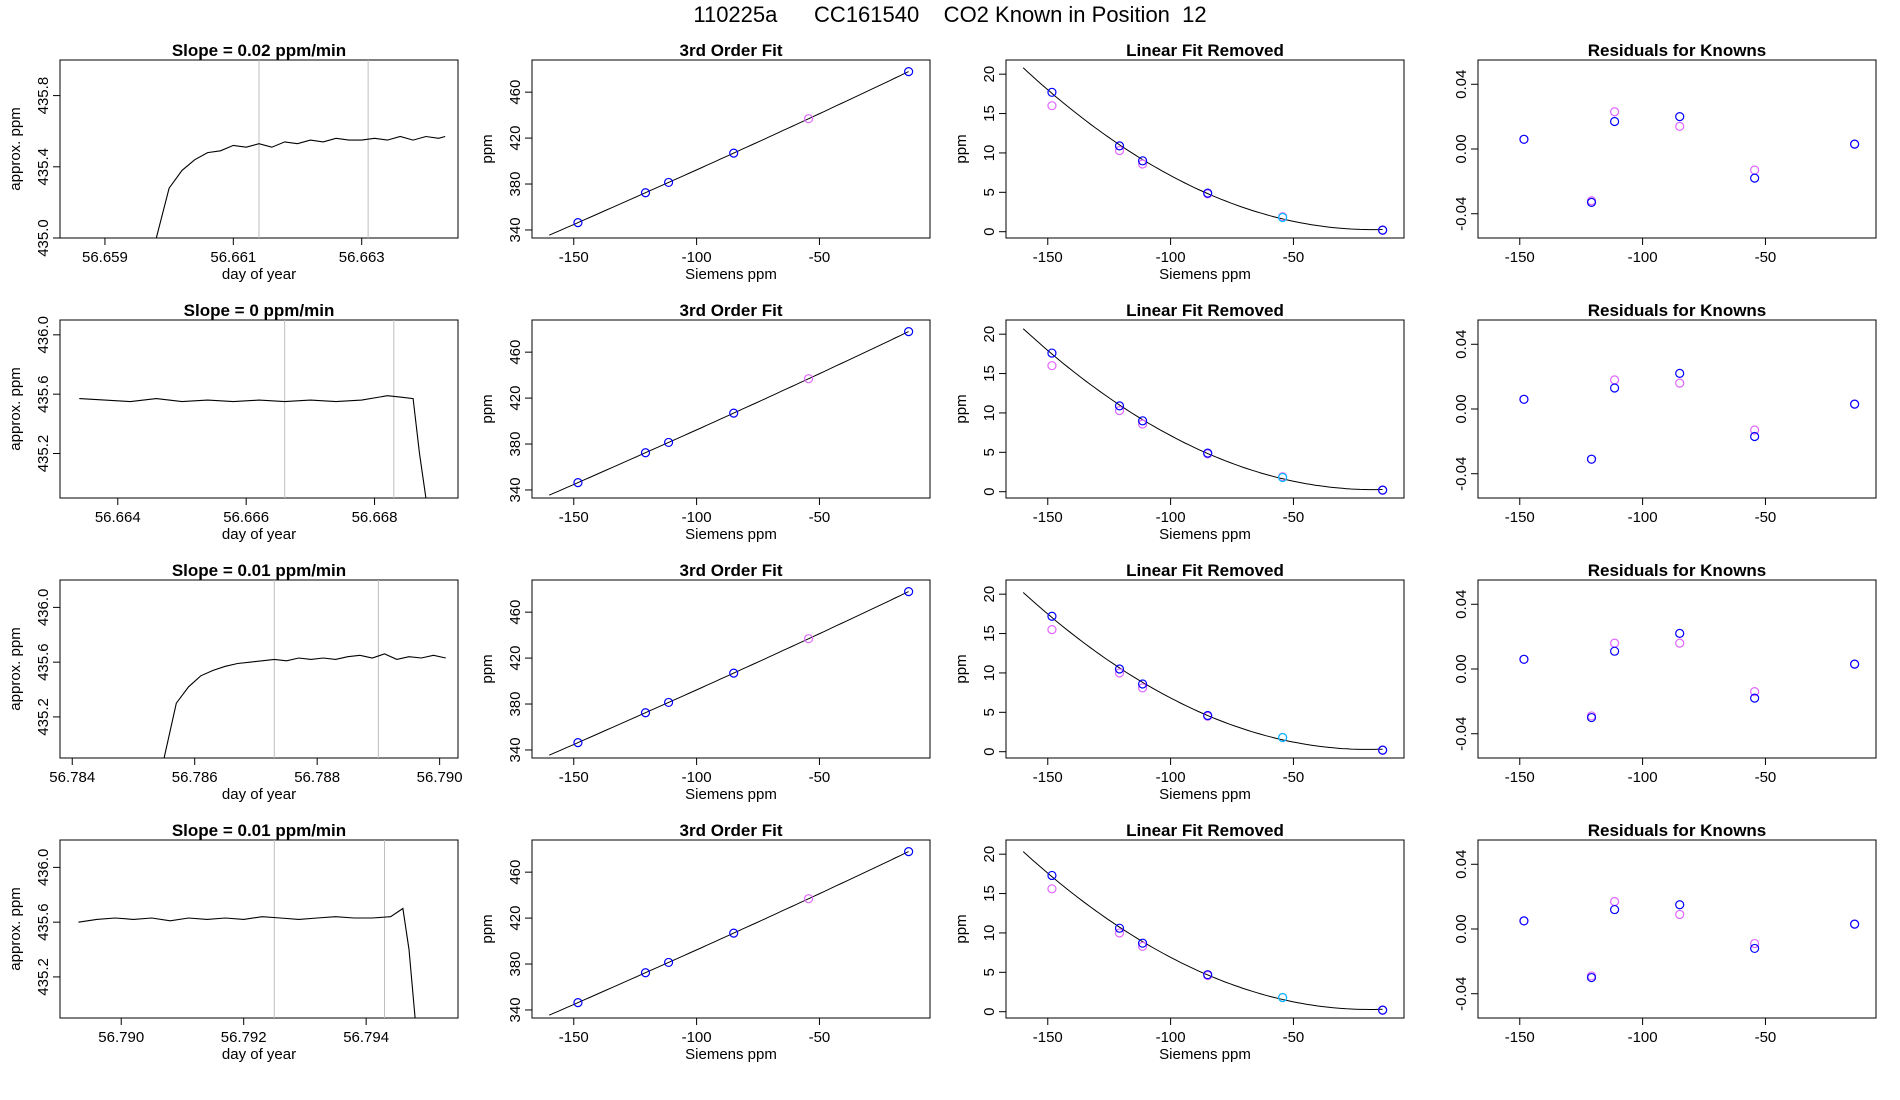 The image size is (1900, 1100). I want to click on y-tick-label: 435.0, so click(43, 238).